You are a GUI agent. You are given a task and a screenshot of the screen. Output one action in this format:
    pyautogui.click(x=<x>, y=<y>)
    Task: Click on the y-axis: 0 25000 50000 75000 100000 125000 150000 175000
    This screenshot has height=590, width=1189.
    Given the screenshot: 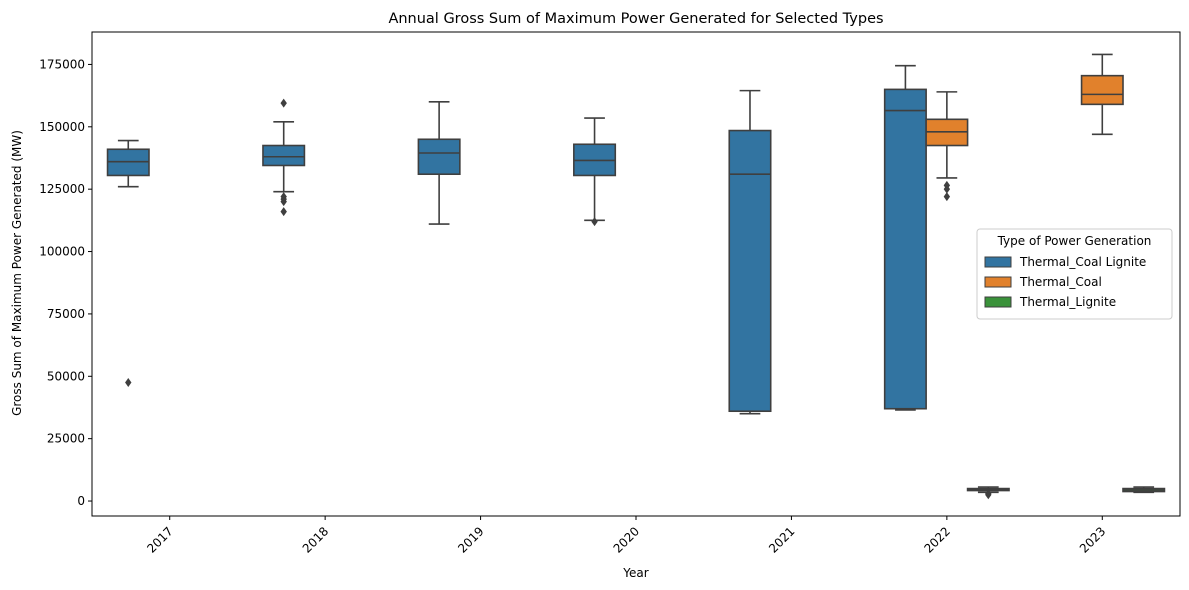 What is the action you would take?
    pyautogui.click(x=65, y=282)
    